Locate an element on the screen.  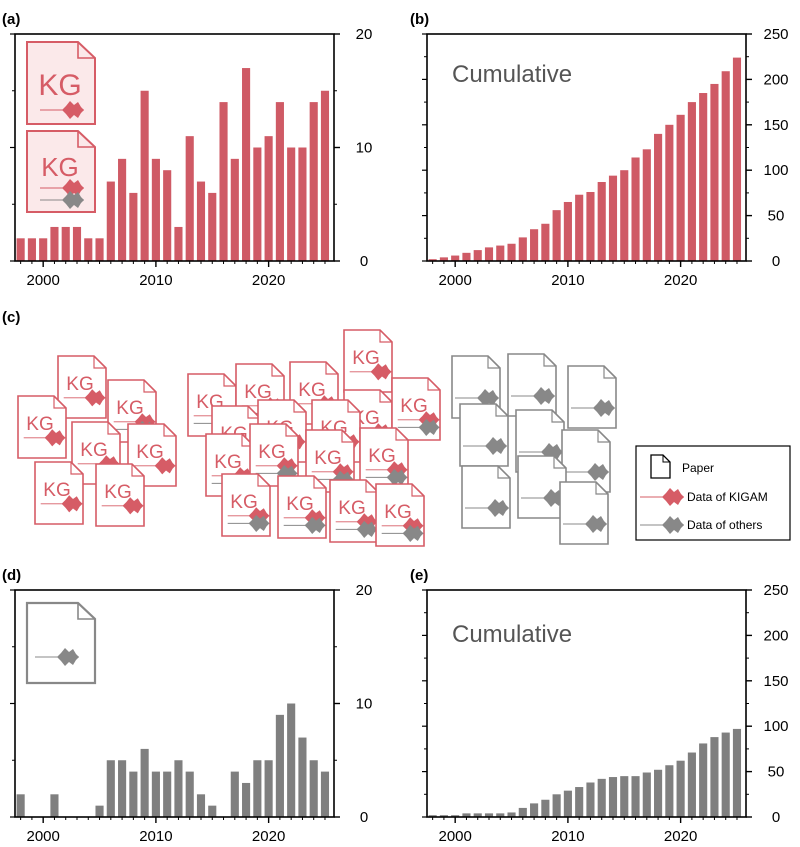
panel-label-b: (b) is located at coordinates (419, 19).